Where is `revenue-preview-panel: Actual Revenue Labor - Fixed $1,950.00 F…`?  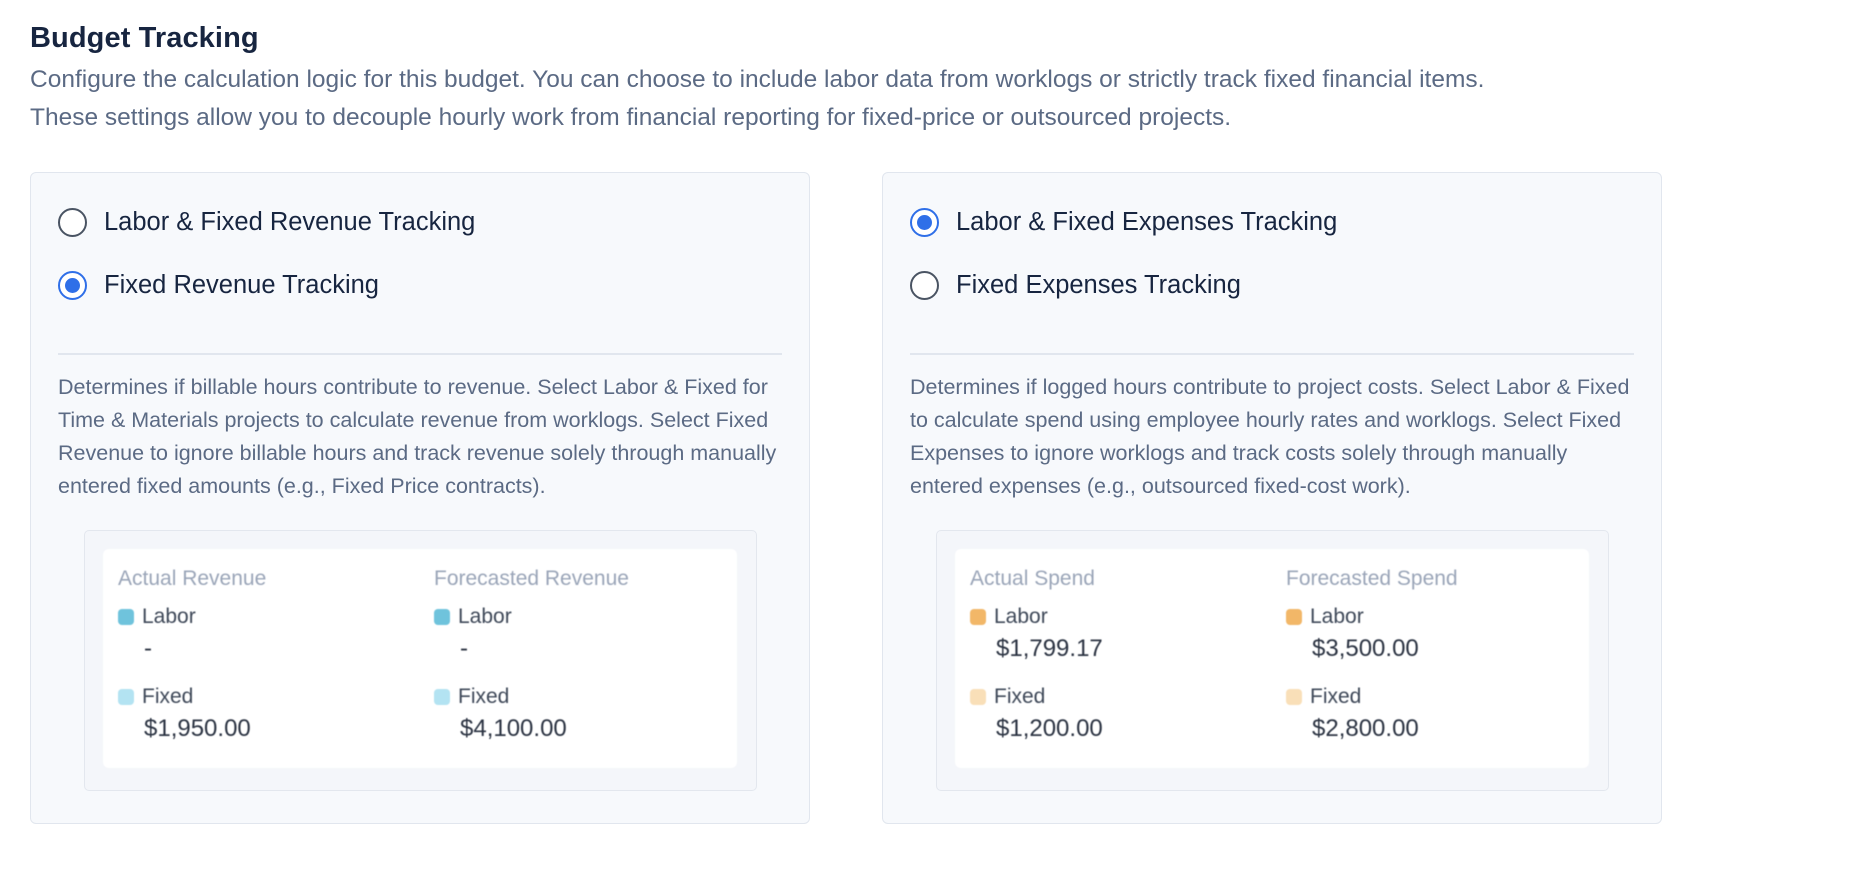
revenue-preview-panel: Actual Revenue Labor - Fixed $1,950.00 F… is located at coordinates (420, 658).